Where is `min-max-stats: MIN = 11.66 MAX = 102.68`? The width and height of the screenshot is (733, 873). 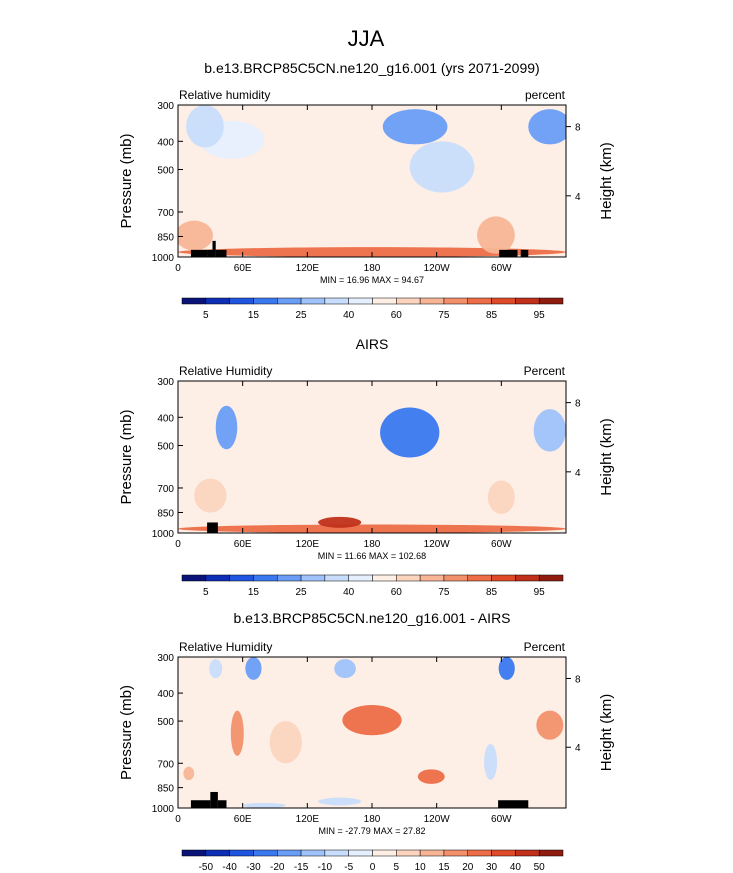 min-max-stats: MIN = 11.66 MAX = 102.68 is located at coordinates (372, 556).